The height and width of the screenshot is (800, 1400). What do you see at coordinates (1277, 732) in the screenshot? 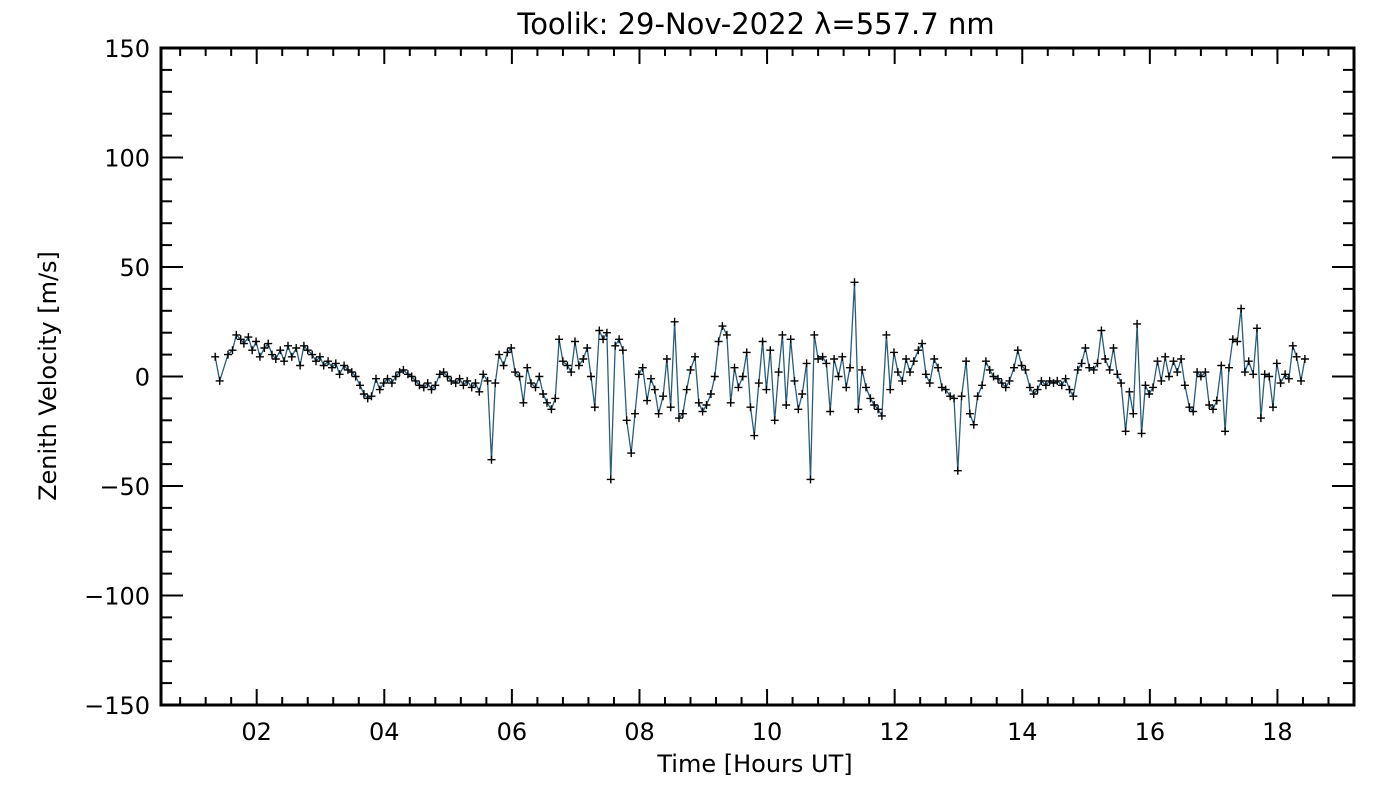
I see `x-tick-label: 18` at bounding box center [1277, 732].